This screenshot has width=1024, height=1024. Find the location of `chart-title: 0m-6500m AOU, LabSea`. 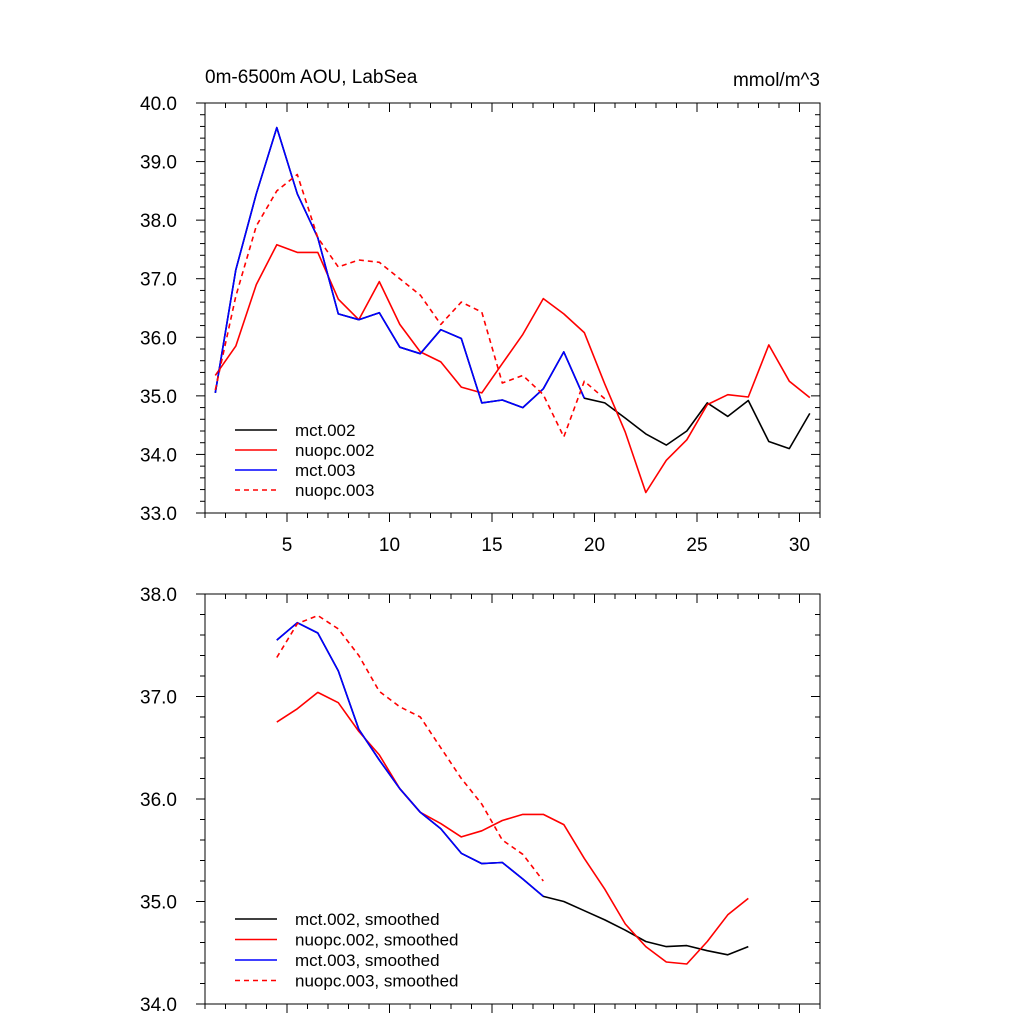

chart-title: 0m-6500m AOU, LabSea is located at coordinates (311, 77).